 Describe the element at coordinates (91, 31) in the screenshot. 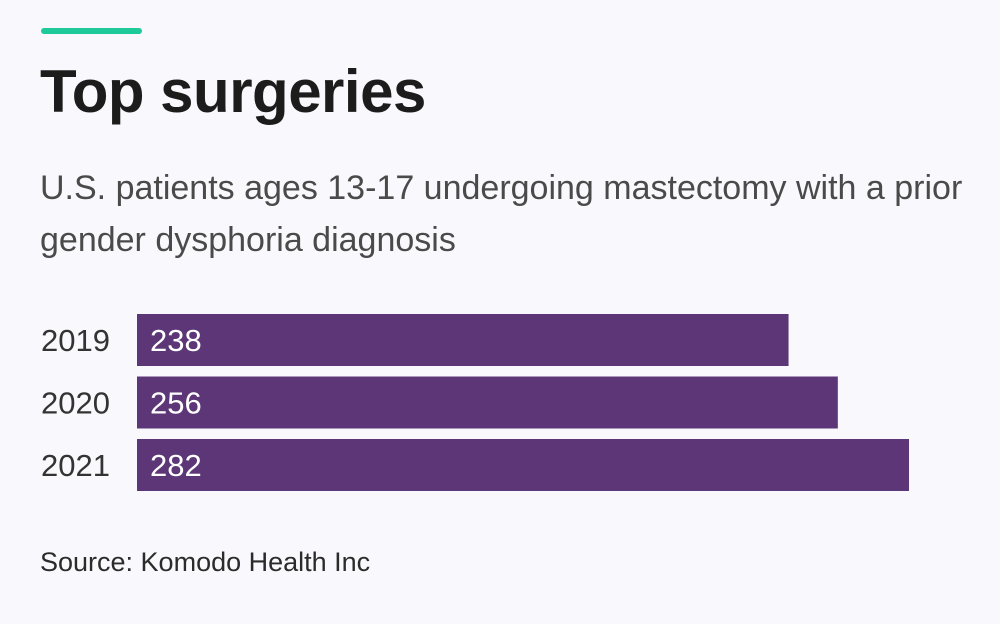

I see `accent-rule` at that location.